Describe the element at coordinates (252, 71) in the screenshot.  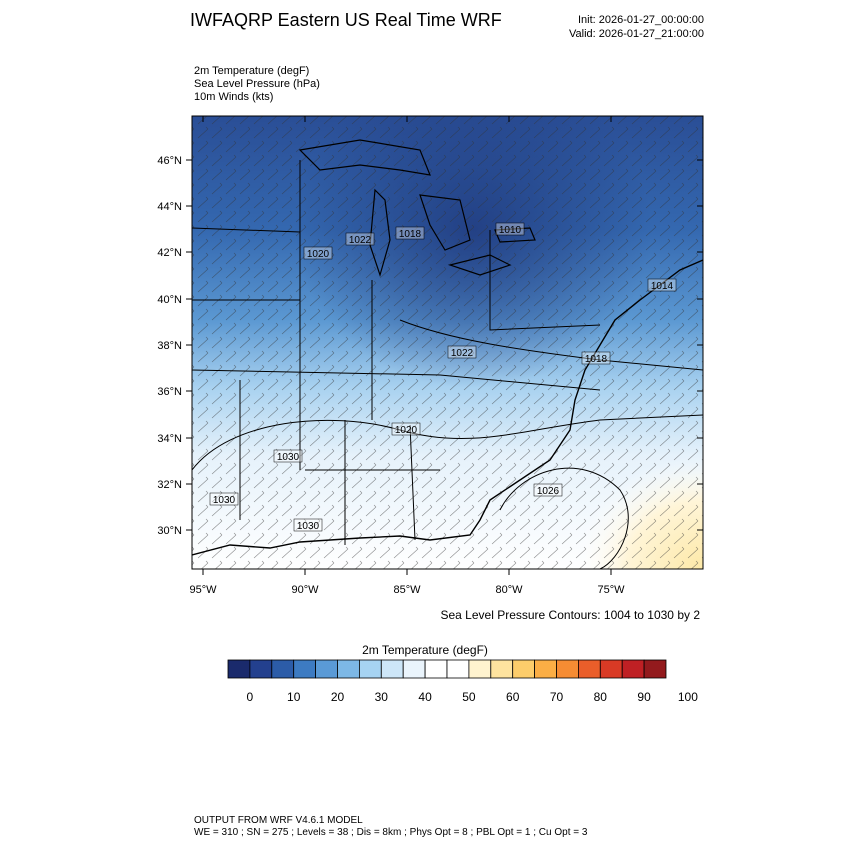
I see `variable-temperature: 2m Temperature (degF)` at that location.